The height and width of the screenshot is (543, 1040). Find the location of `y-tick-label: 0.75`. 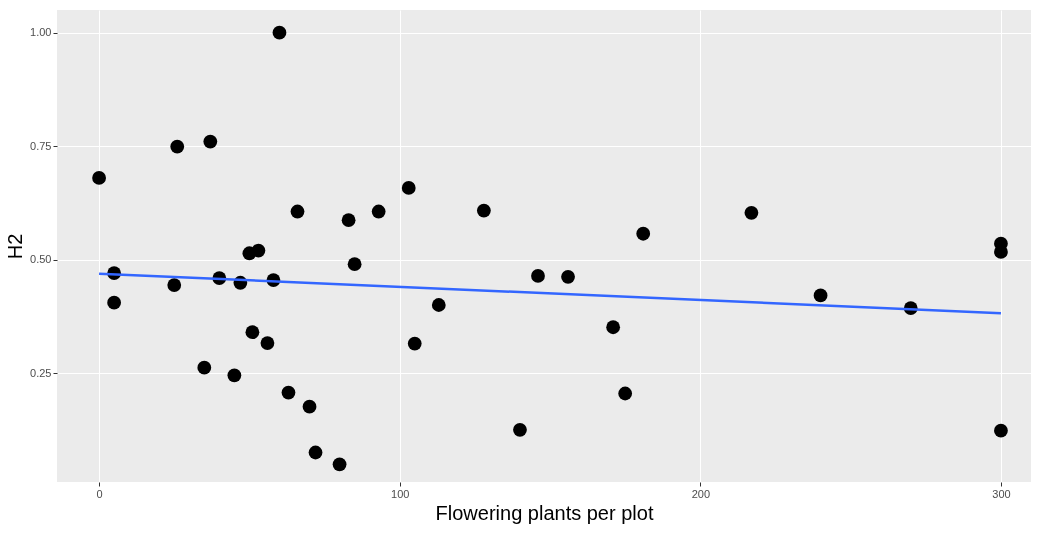

y-tick-label: 0.75 is located at coordinates (41, 145).